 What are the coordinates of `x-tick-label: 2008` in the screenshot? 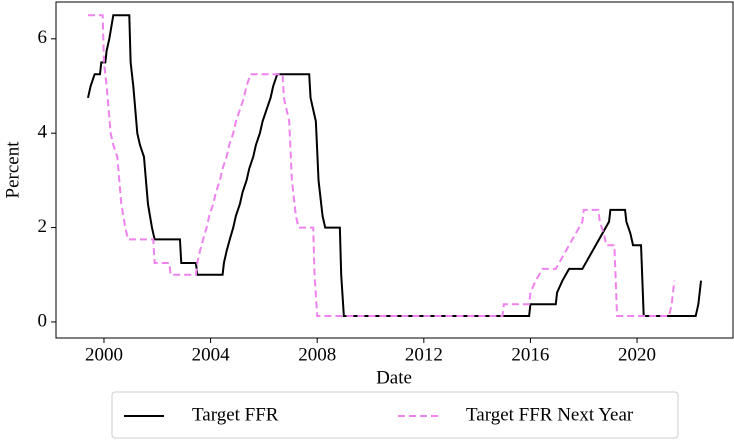 It's located at (317, 354).